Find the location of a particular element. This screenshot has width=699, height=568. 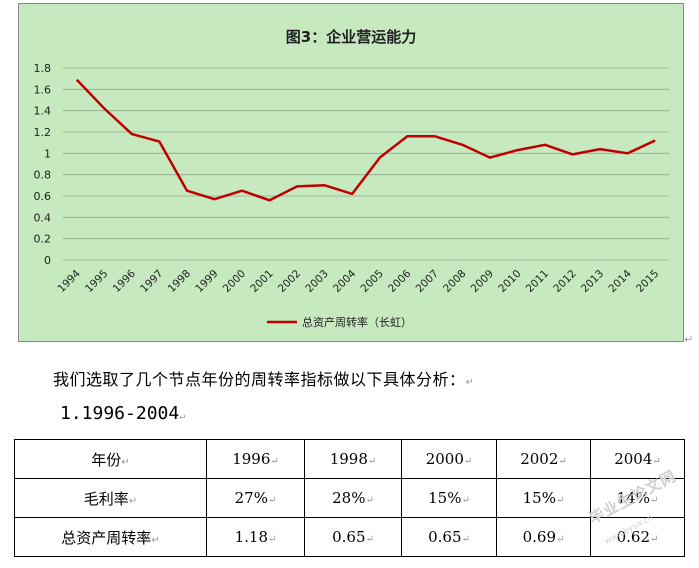

table-cell: 1.18↵ is located at coordinates (255, 537).